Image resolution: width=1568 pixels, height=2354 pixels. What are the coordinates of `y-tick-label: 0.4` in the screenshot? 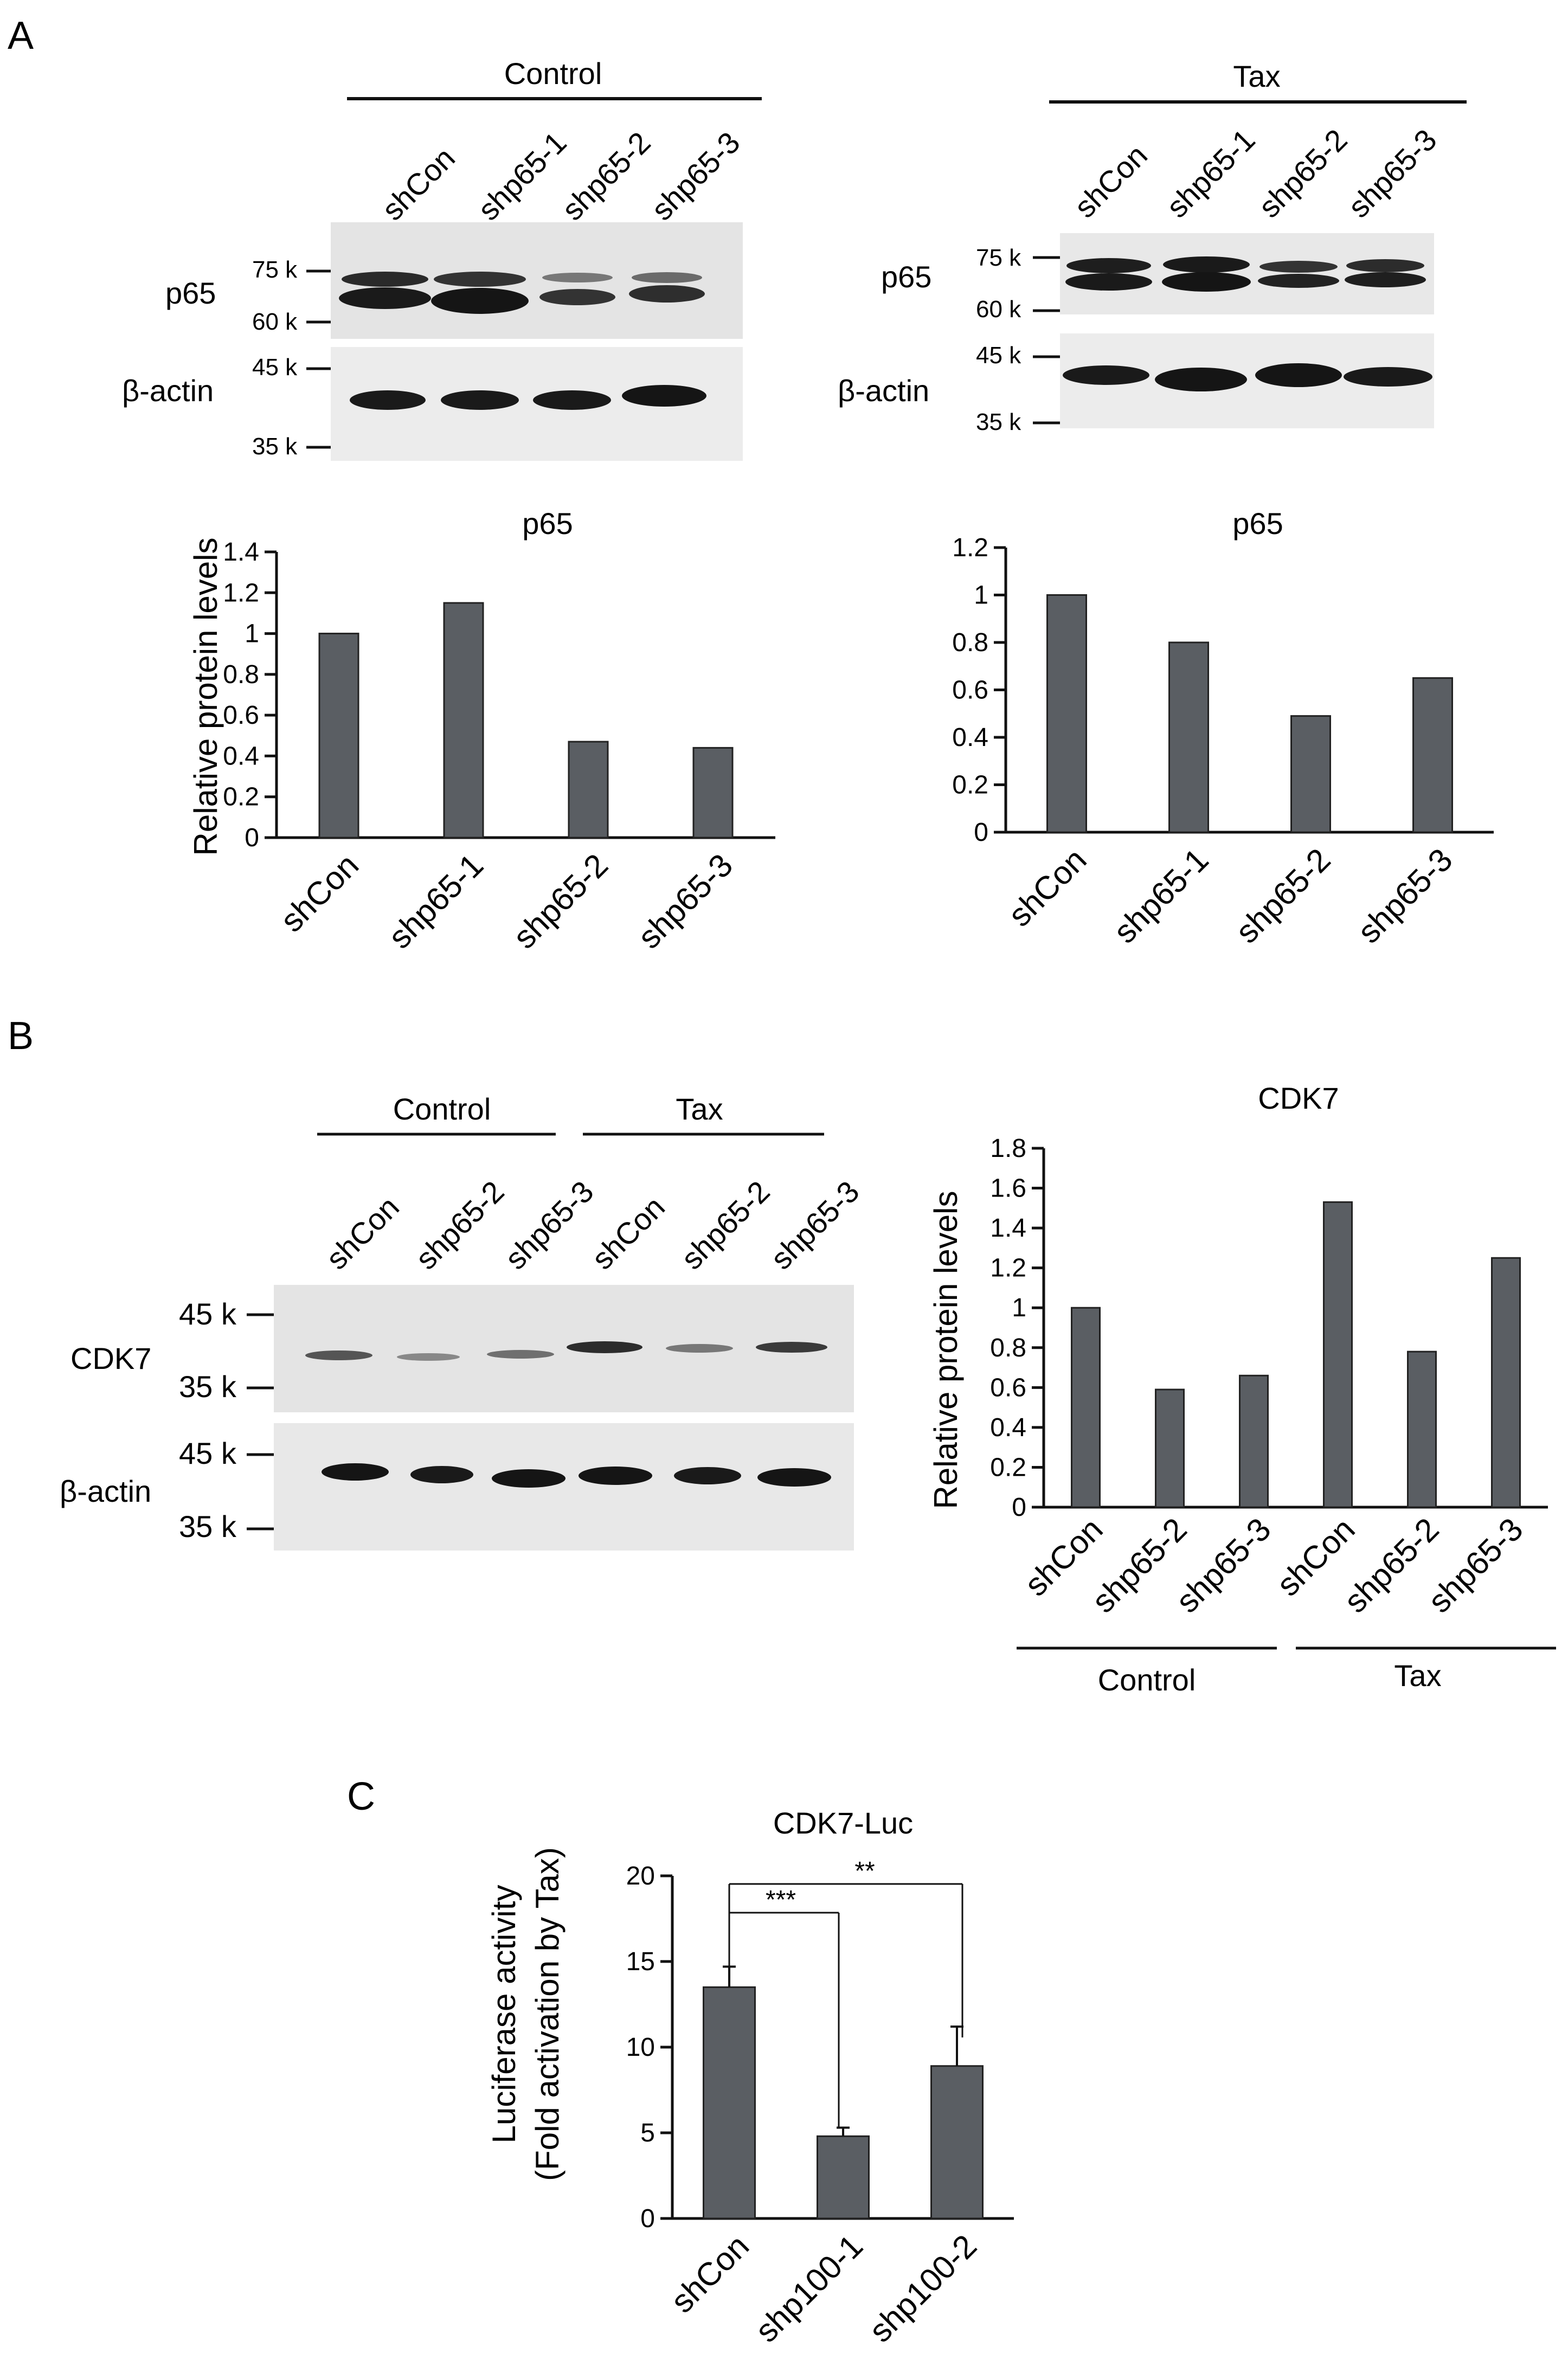 It's located at (1008, 1427).